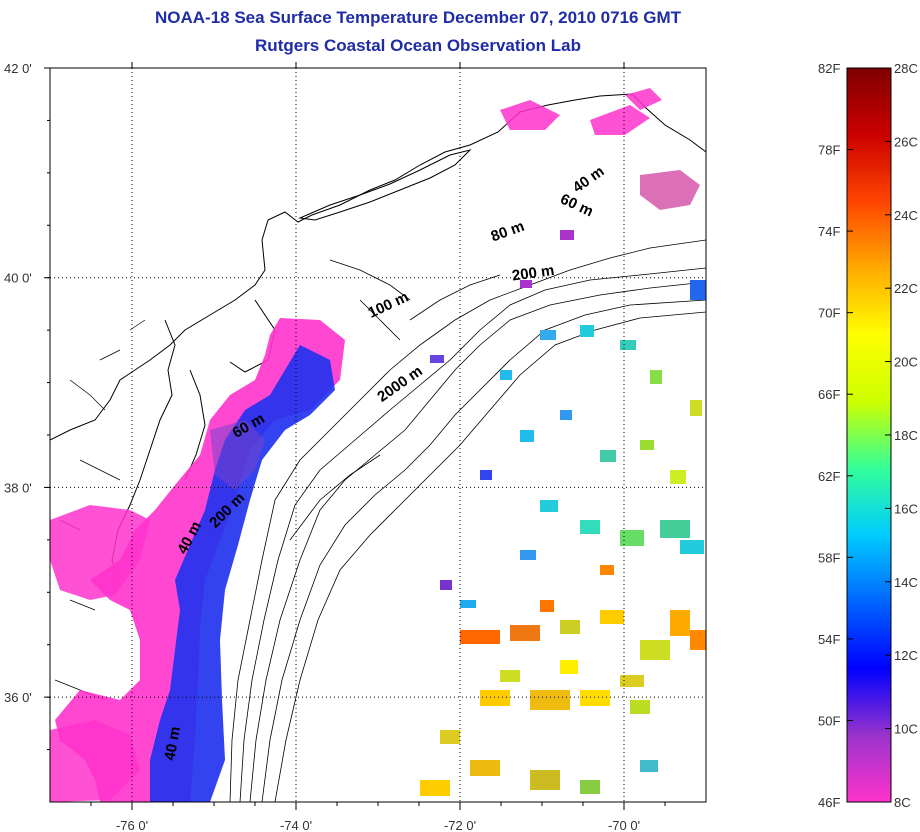  What do you see at coordinates (829, 313) in the screenshot?
I see `colorbar-fahrenheit-label: 70F` at bounding box center [829, 313].